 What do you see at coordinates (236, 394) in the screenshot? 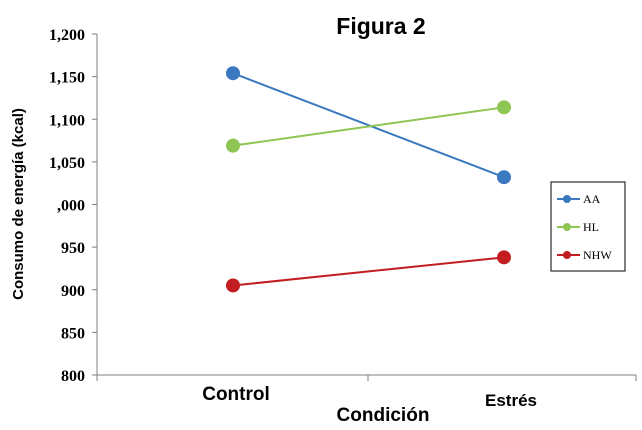
I see `x-tick-label: Control` at bounding box center [236, 394].